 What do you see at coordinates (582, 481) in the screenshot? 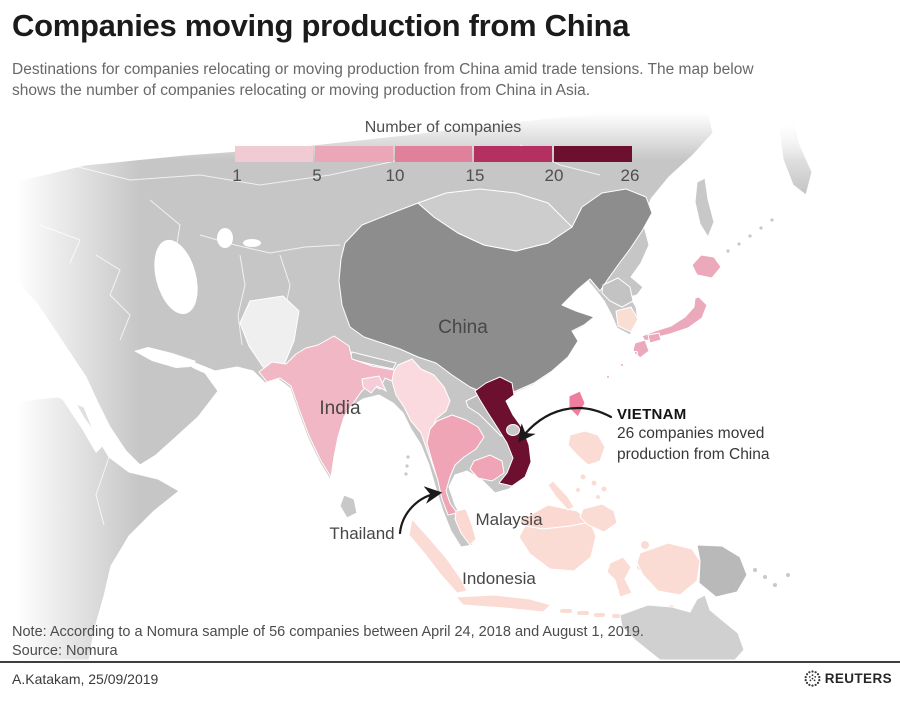
I see `country-philippines` at bounding box center [582, 481].